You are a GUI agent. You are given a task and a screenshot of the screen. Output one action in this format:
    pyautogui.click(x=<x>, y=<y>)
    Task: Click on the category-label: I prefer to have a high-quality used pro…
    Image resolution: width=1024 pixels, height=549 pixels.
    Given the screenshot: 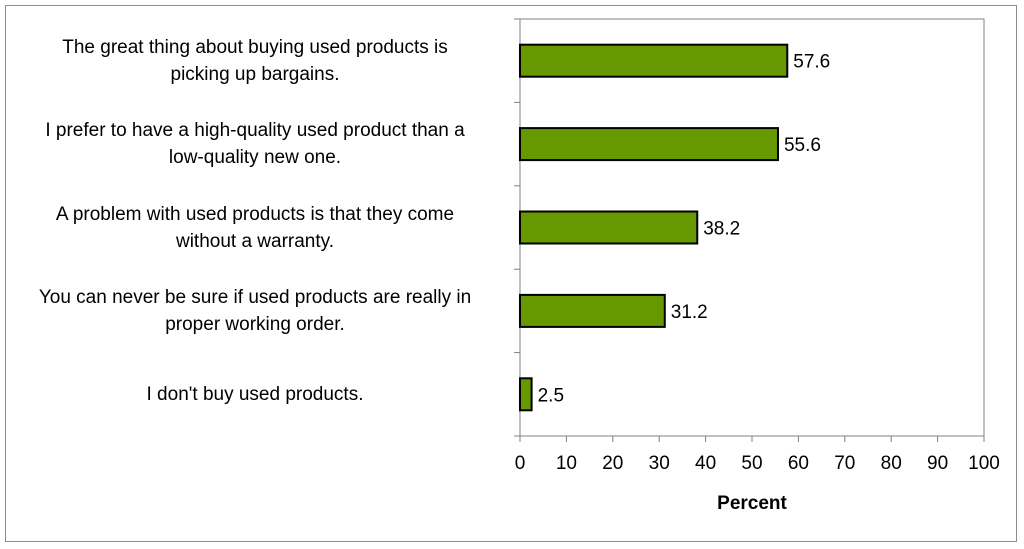 What is the action you would take?
    pyautogui.click(x=255, y=144)
    